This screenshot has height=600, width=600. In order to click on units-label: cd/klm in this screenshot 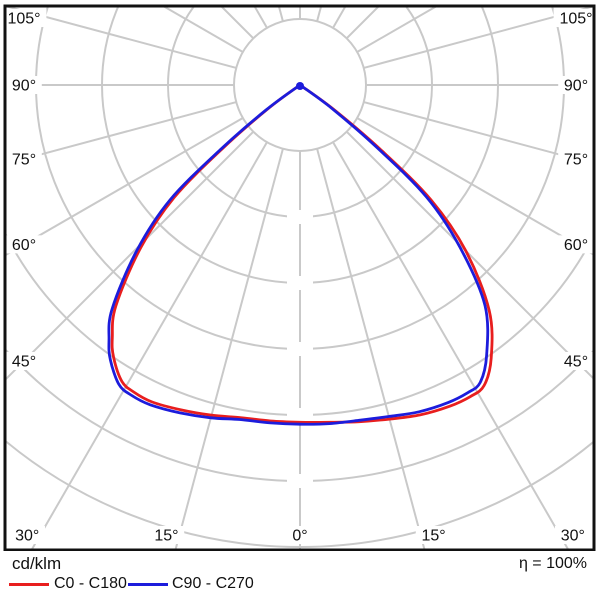, I will do `click(37, 563)`.